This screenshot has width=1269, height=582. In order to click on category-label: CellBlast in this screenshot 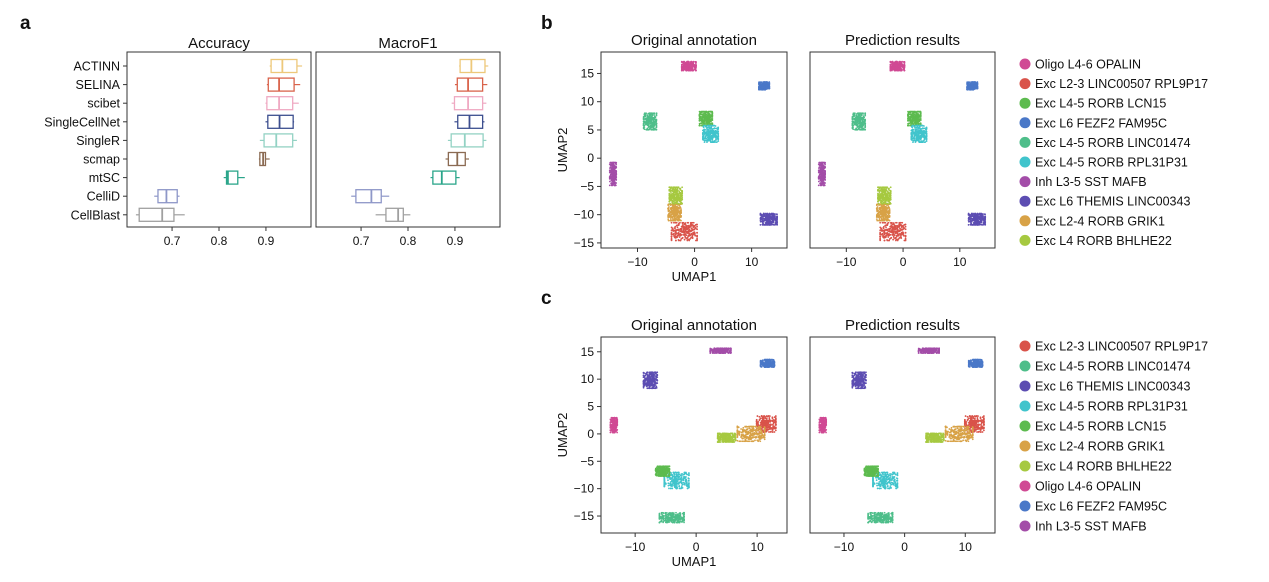, I will do `click(96, 215)`.